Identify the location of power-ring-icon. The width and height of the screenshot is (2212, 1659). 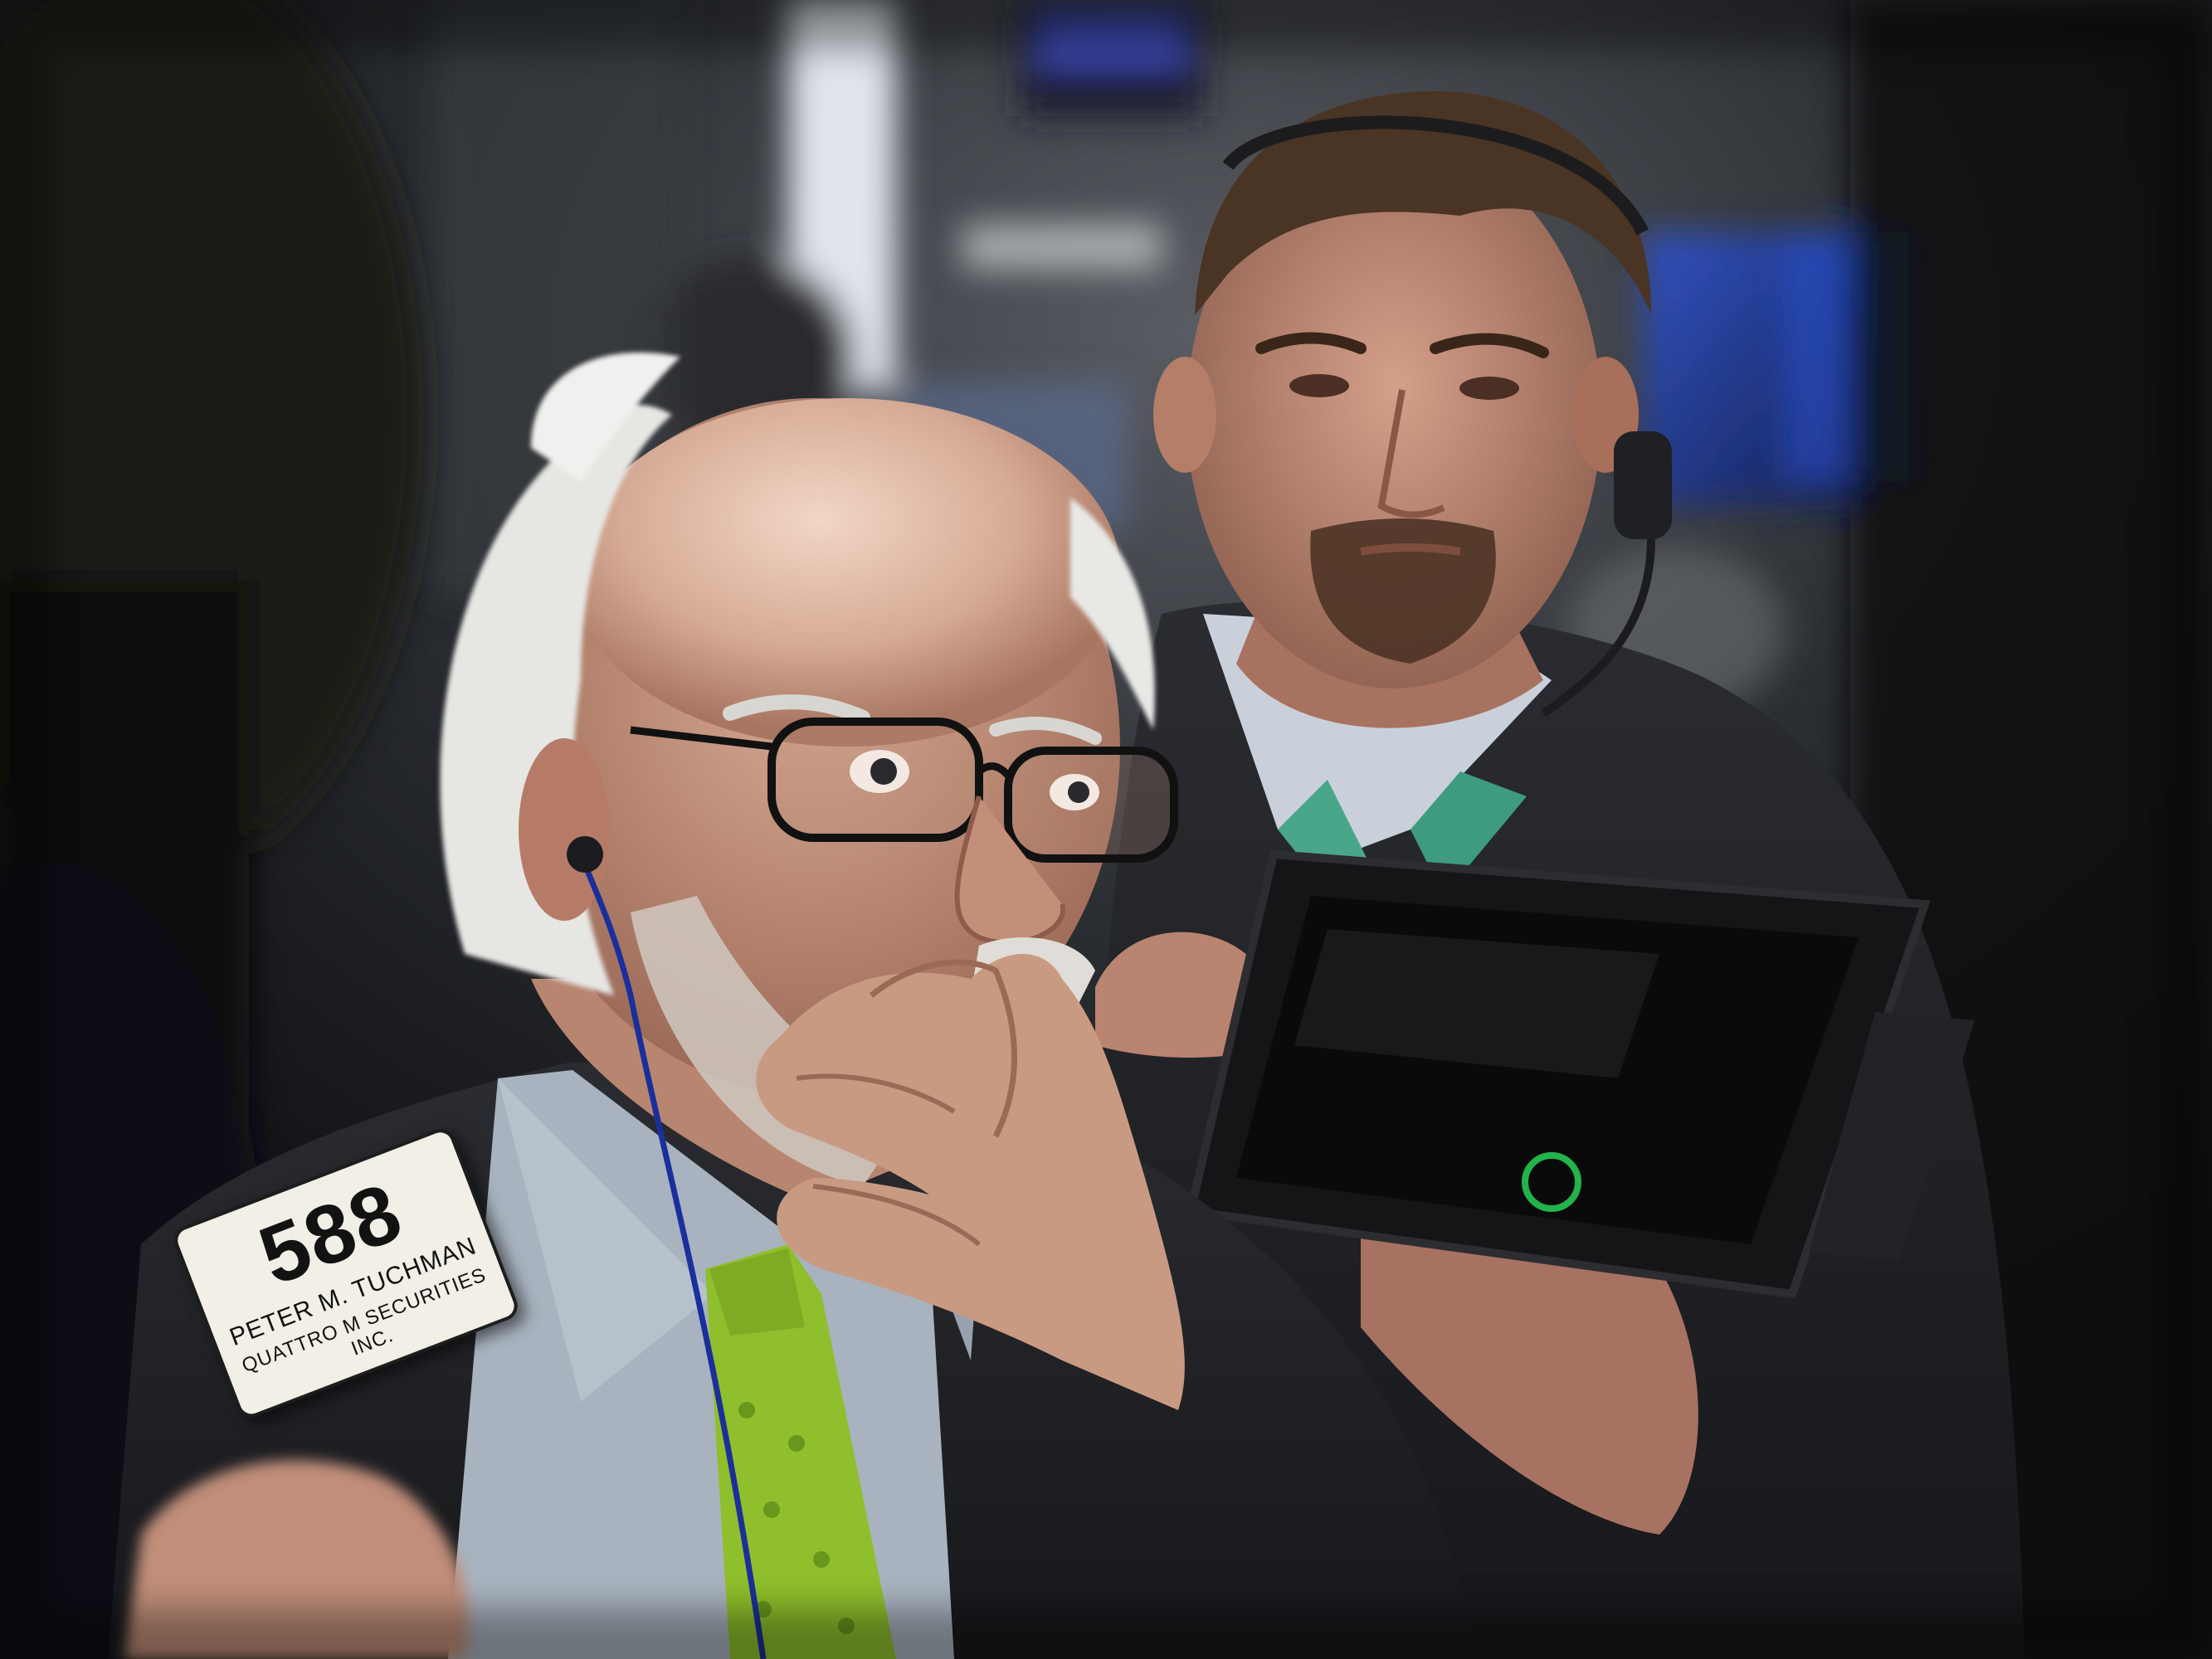
(1551, 1182).